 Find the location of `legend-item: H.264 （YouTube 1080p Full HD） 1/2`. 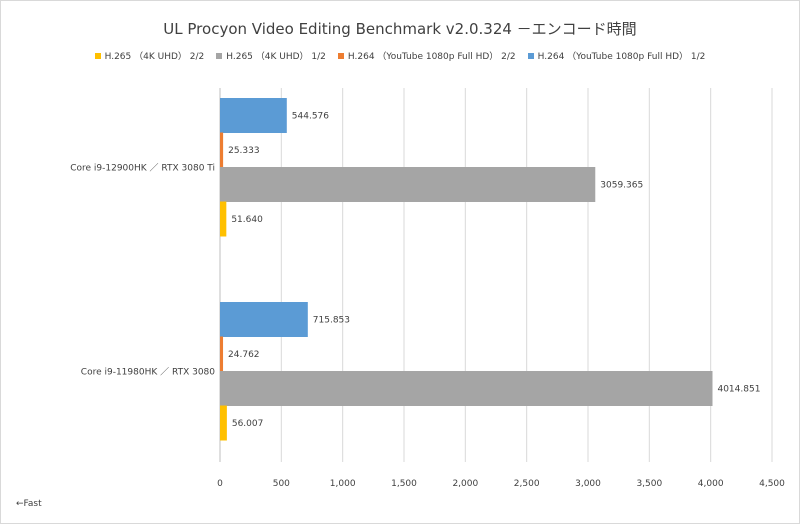

legend-item: H.264 （YouTube 1080p Full HD） 1/2 is located at coordinates (616, 55).